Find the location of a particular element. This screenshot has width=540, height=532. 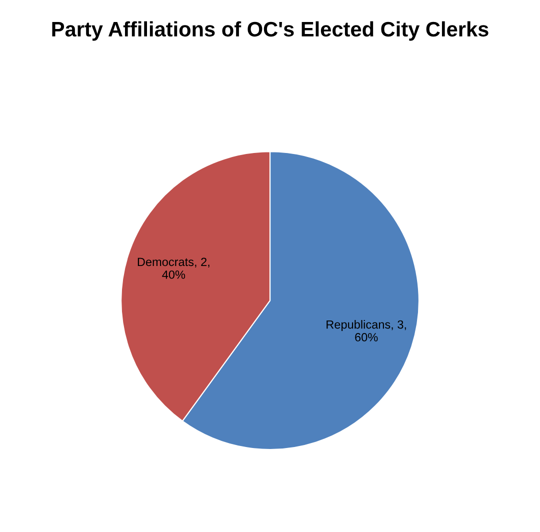

slice-label: Republicans, 3, 60% is located at coordinates (366, 331).